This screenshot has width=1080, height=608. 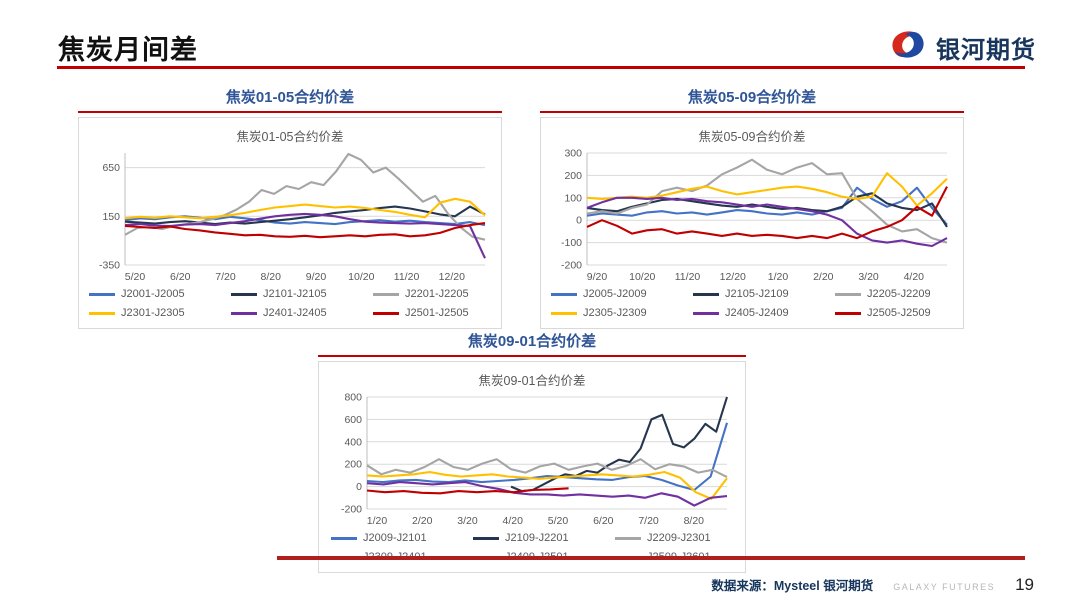 I want to click on svg-text: 7/20, so click(x=648, y=521).